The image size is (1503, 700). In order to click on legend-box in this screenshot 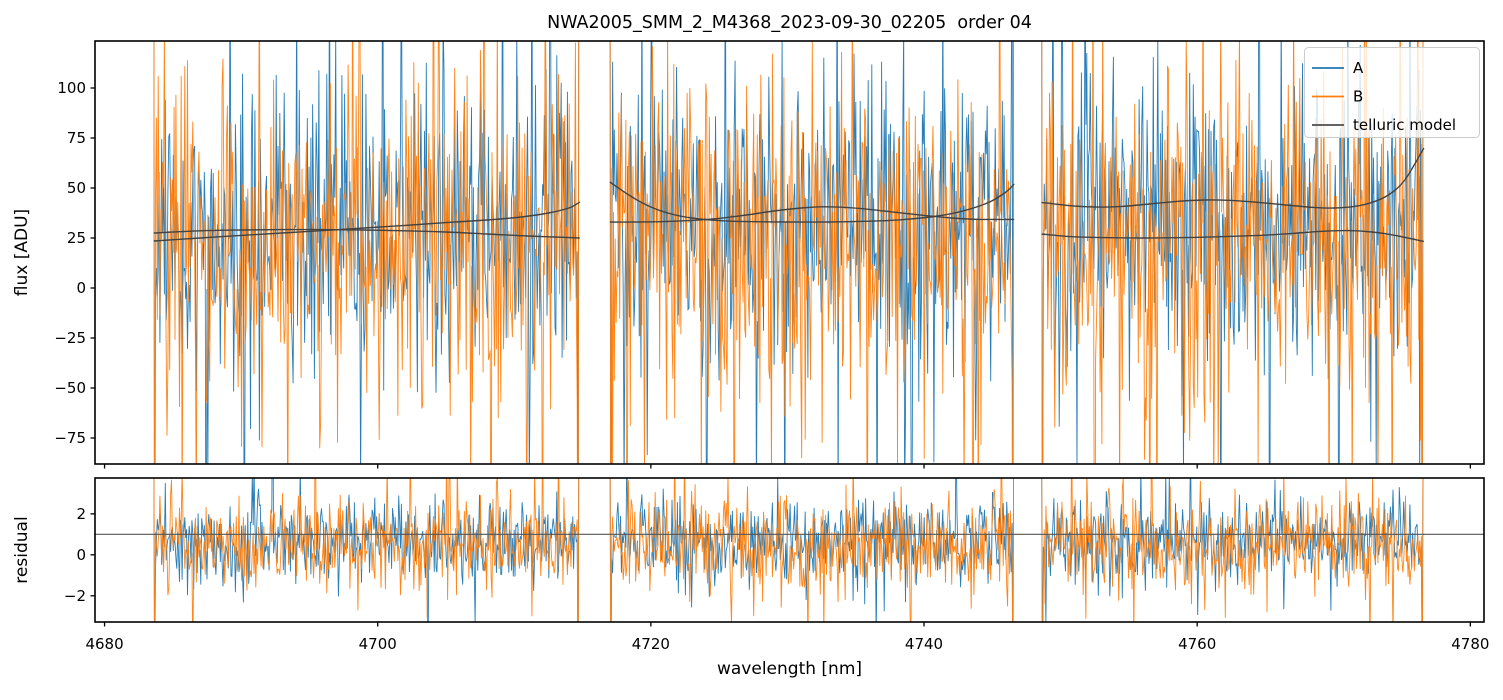, I will do `click(1392, 92)`.